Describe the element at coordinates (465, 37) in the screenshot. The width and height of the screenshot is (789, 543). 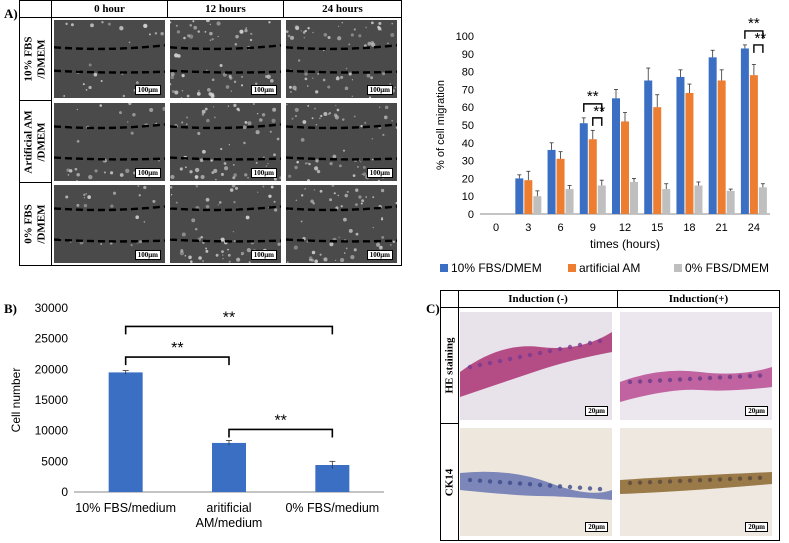
I see `y-tick-label: 100` at that location.